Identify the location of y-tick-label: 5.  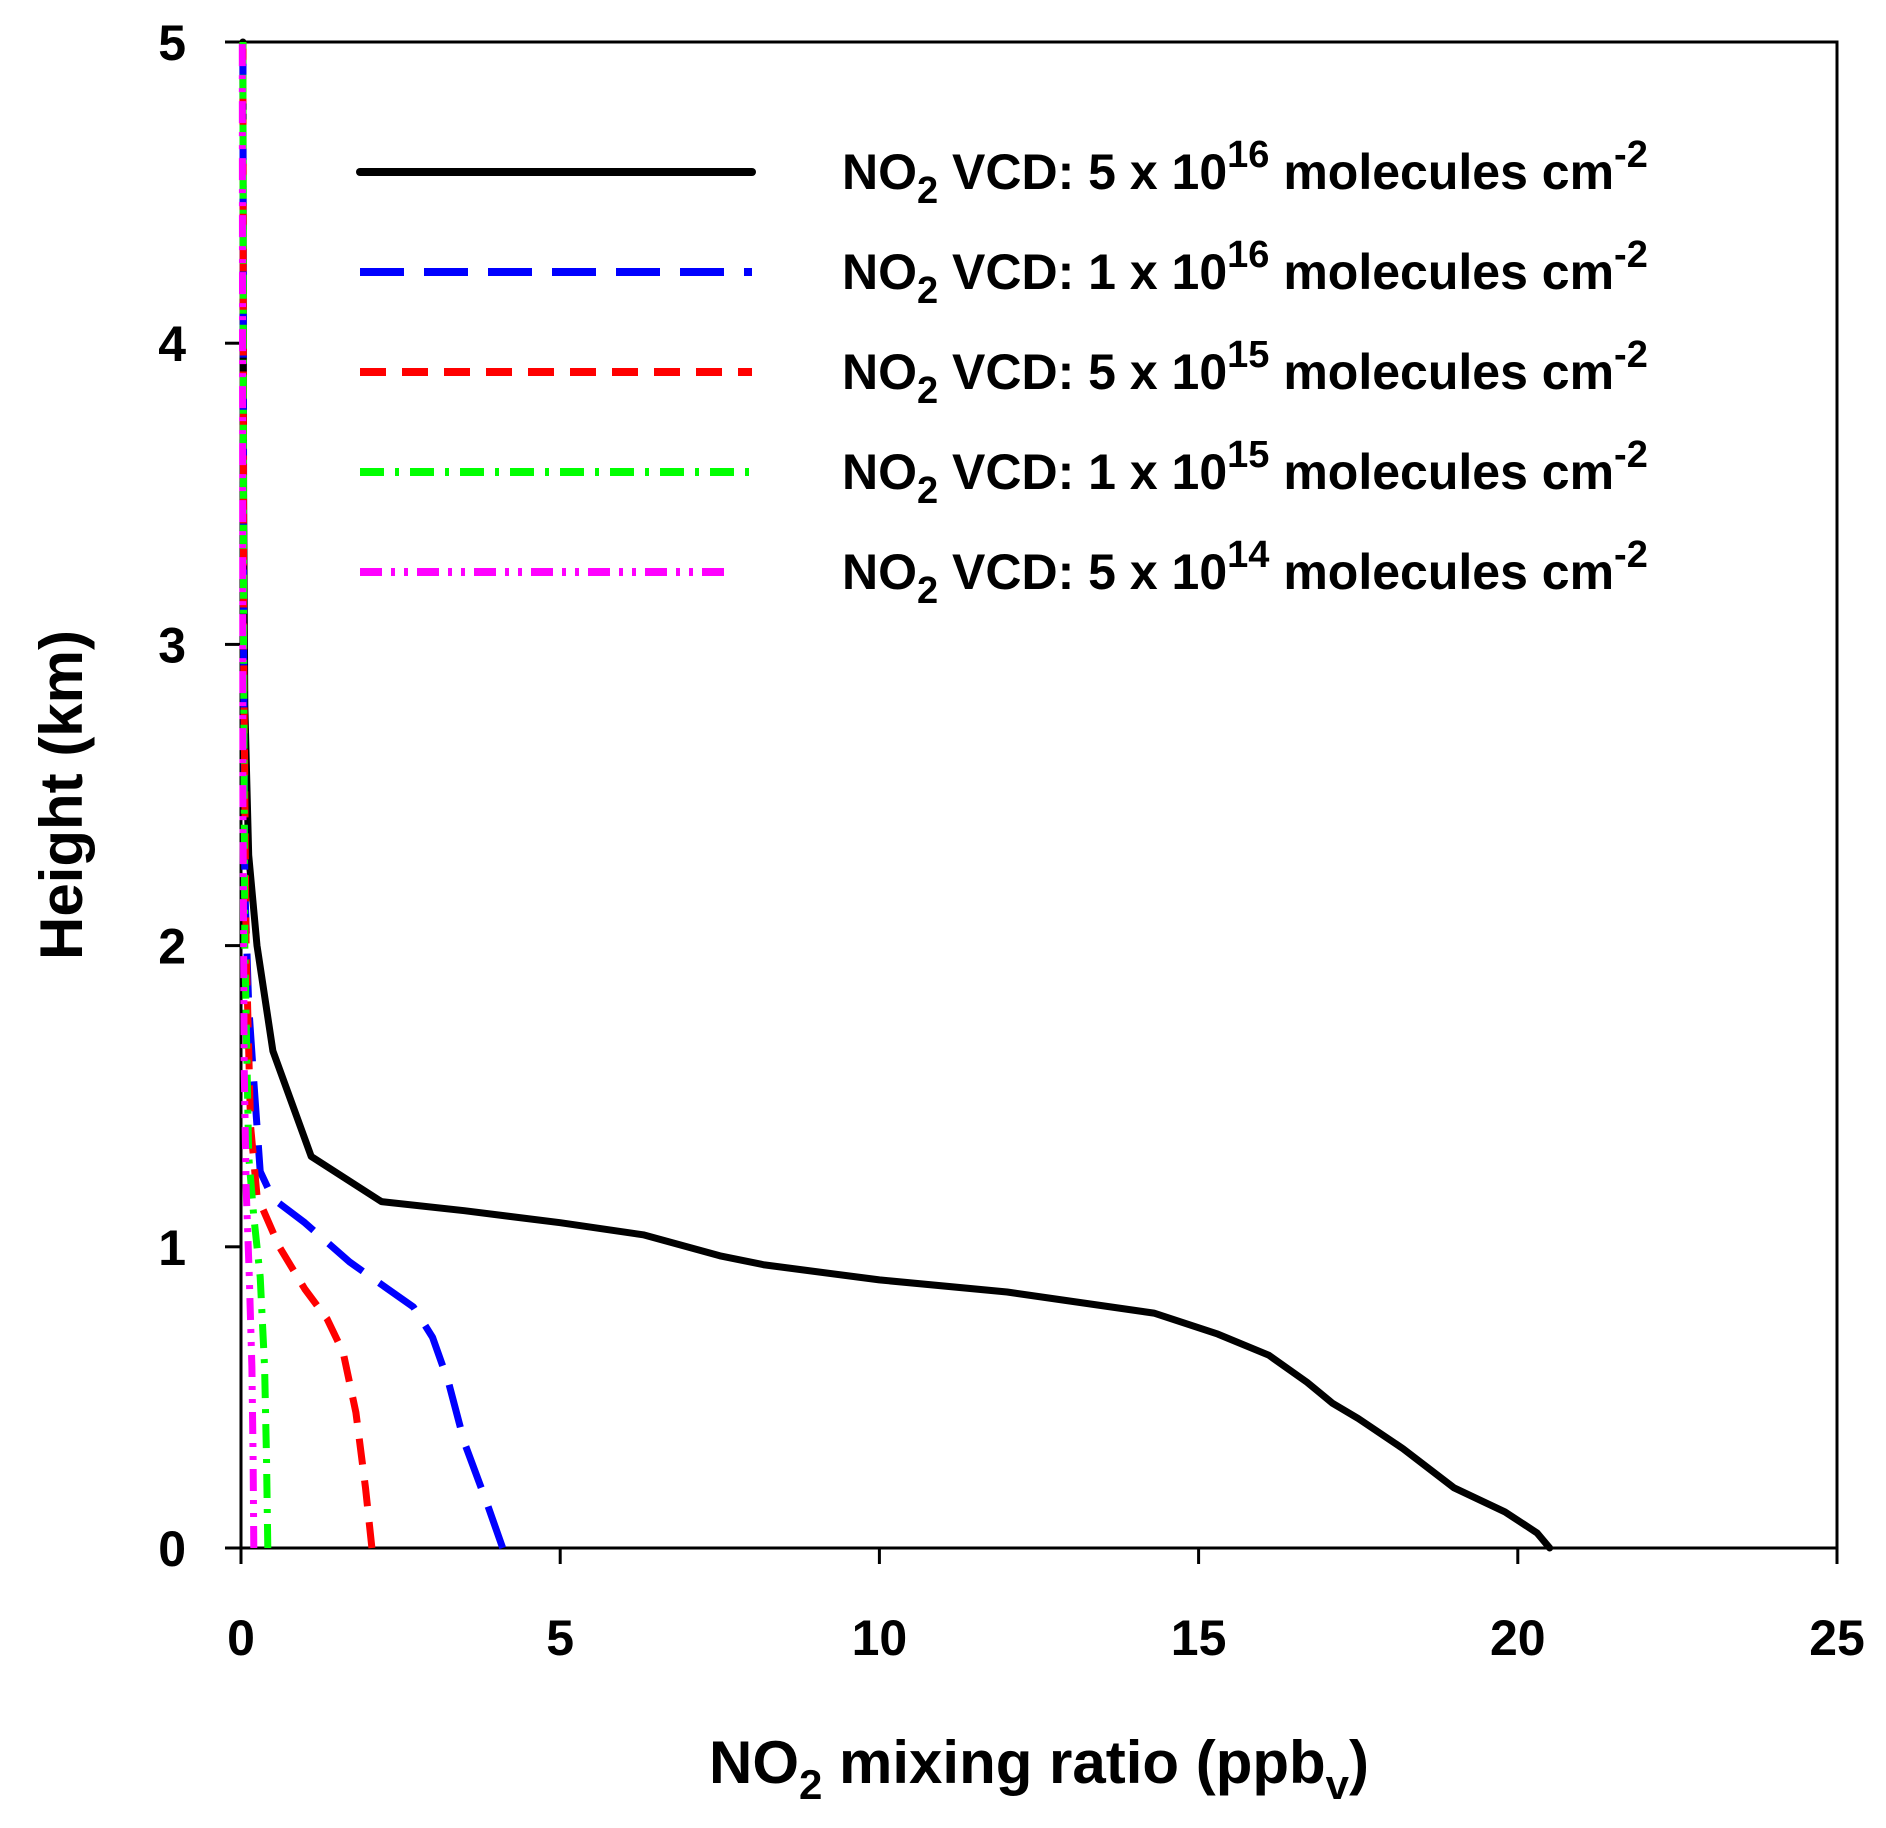
(172, 43).